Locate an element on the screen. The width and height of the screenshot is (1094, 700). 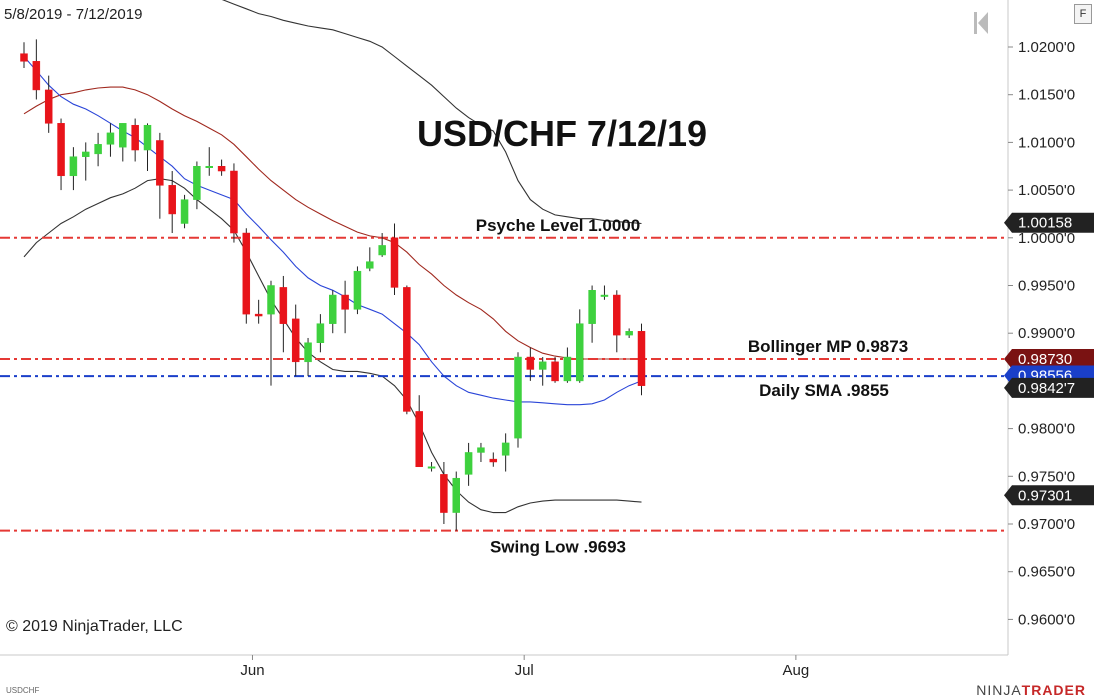
y-tick-label: 0.9900'0 is located at coordinates (1046, 333).